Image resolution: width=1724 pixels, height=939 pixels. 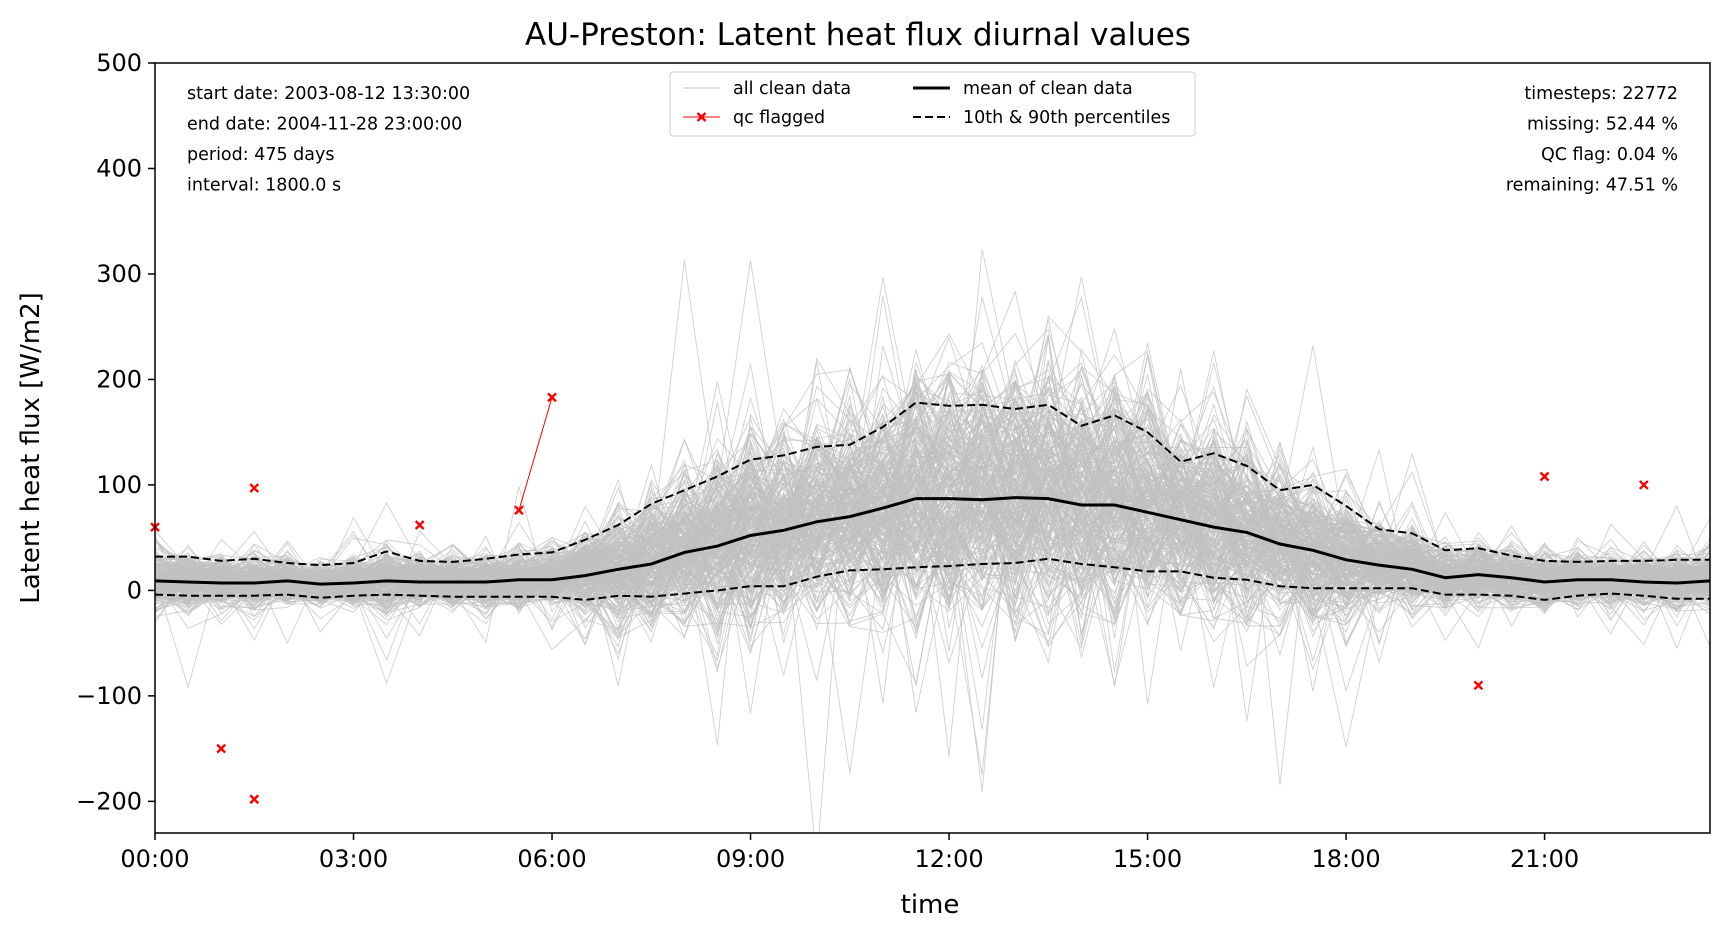 I want to click on y-tick-label: 100, so click(x=119, y=485).